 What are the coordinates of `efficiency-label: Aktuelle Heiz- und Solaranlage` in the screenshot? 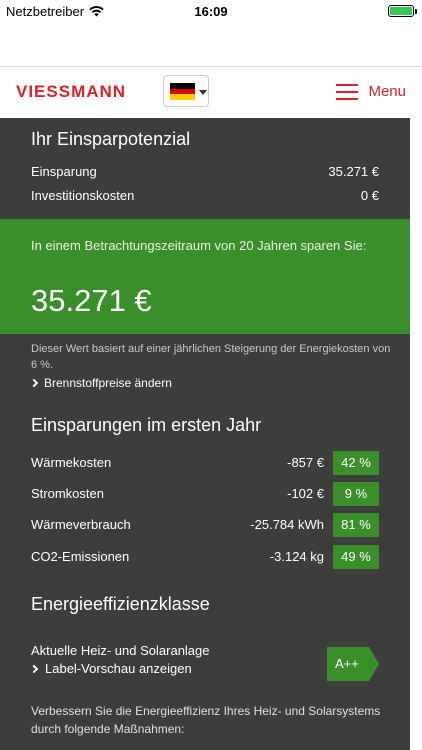 It's located at (120, 650).